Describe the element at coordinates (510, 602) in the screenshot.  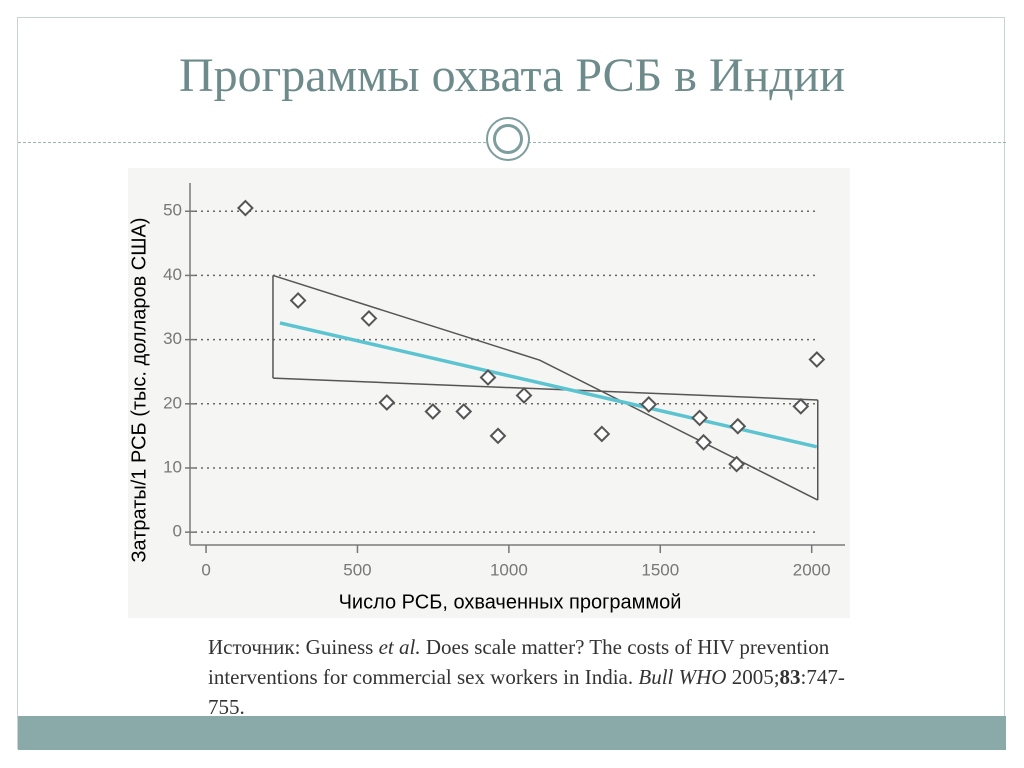
I see `x-axis-title: Число РСБ, охваченных программой` at that location.